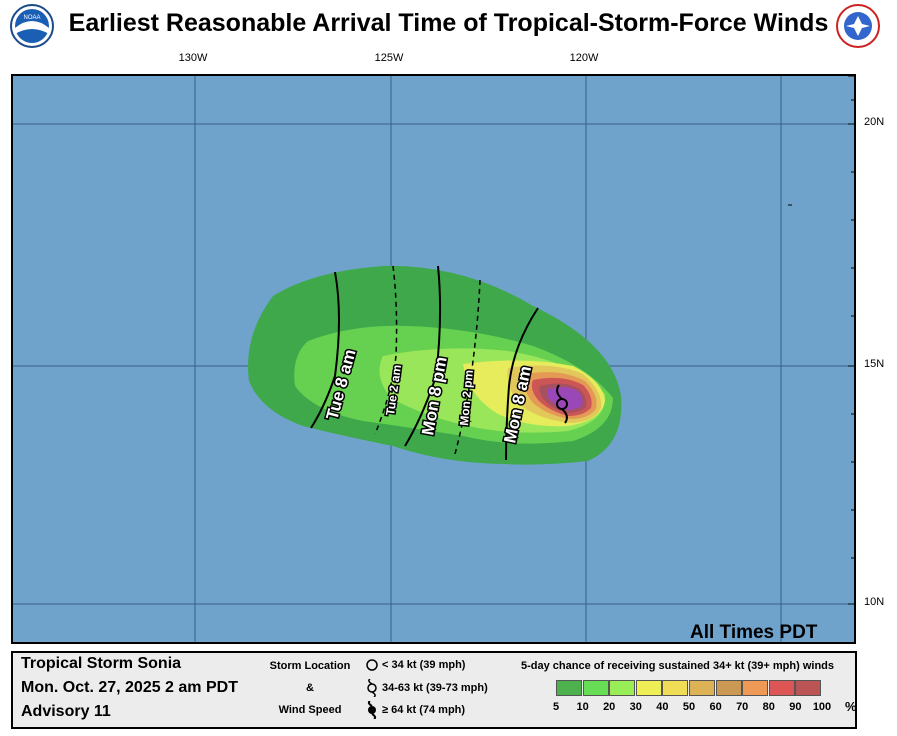  I want to click on prob-tick-20: 20, so click(609, 707).